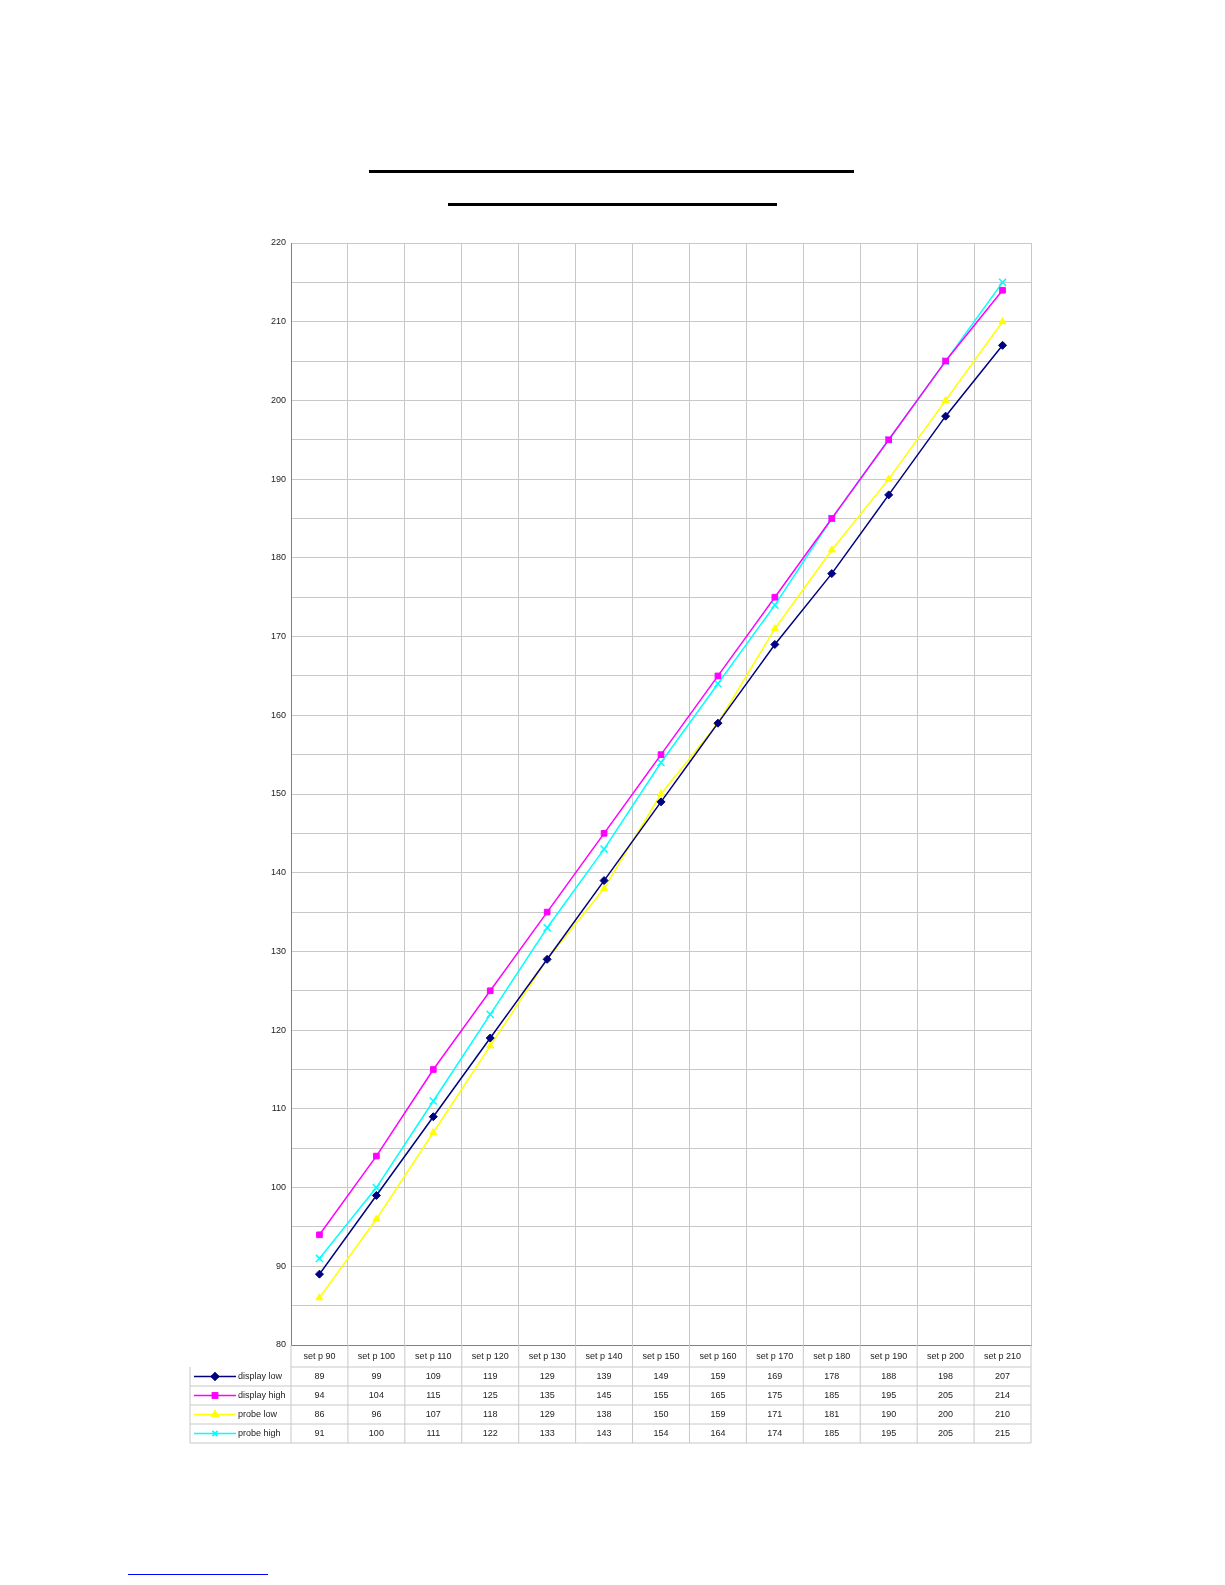  I want to click on y-tick-label: 180, so click(278, 557).